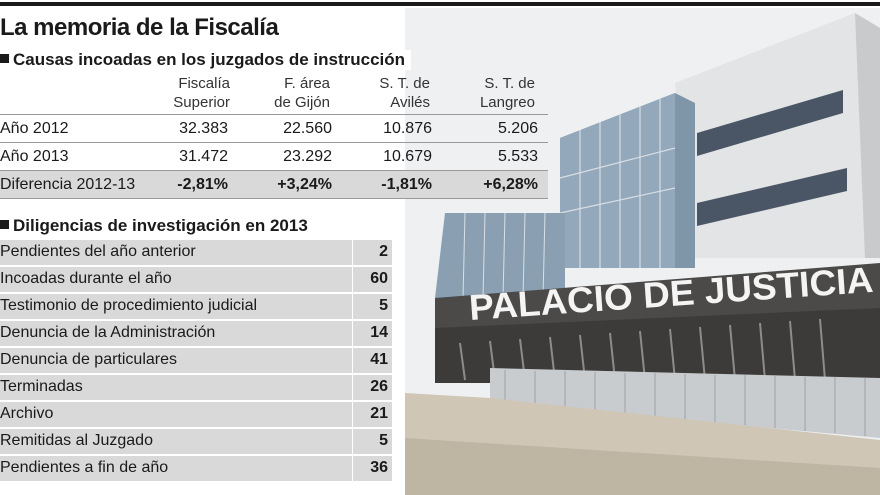 The image size is (880, 495). I want to click on row-label: Testimonio de procedimiento judicial, so click(129, 305).